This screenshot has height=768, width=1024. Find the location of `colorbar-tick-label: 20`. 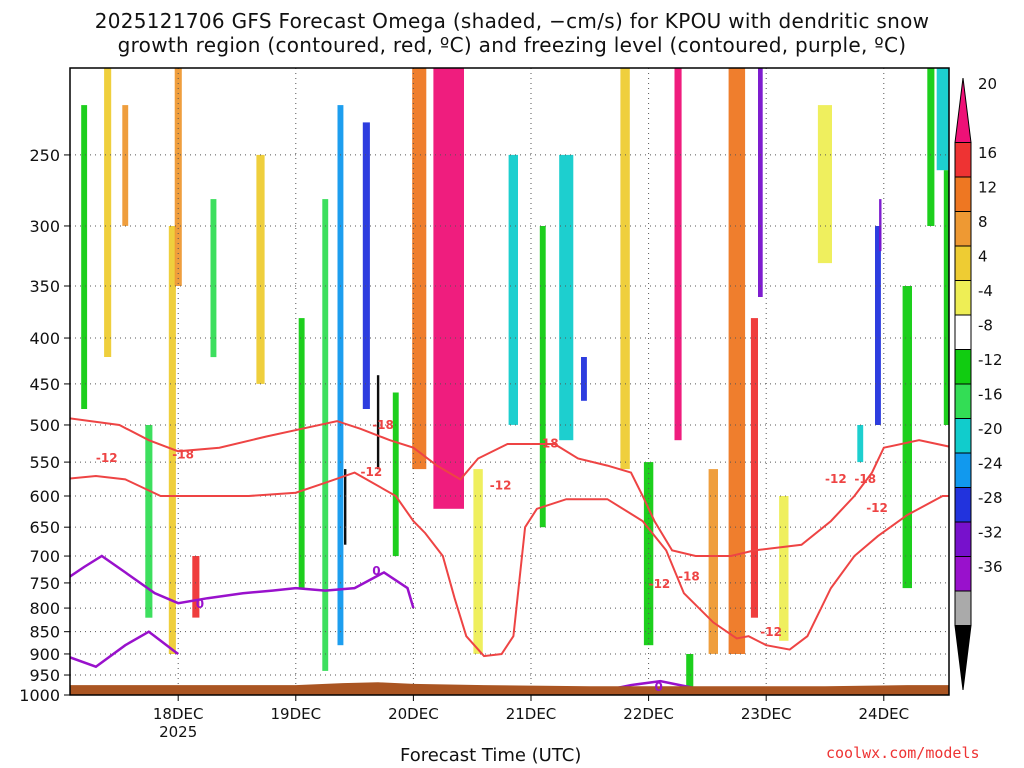

colorbar-tick-label: 20 is located at coordinates (987, 84).